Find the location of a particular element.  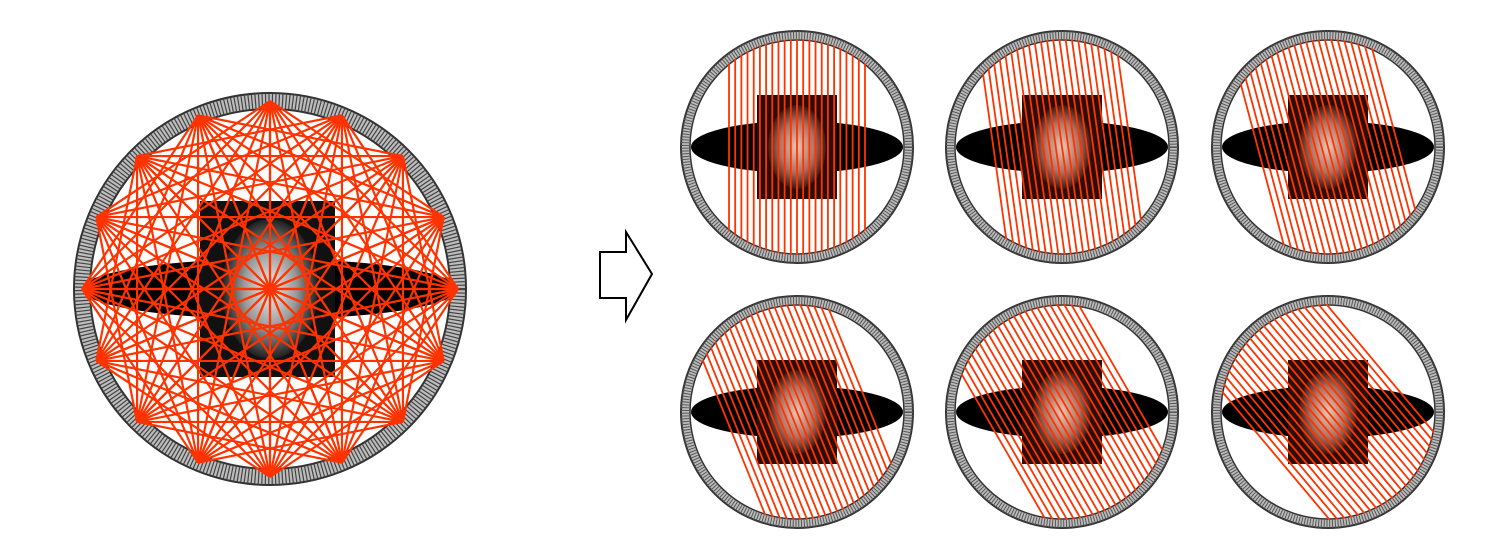

parallel-rays is located at coordinates (1062, 412).